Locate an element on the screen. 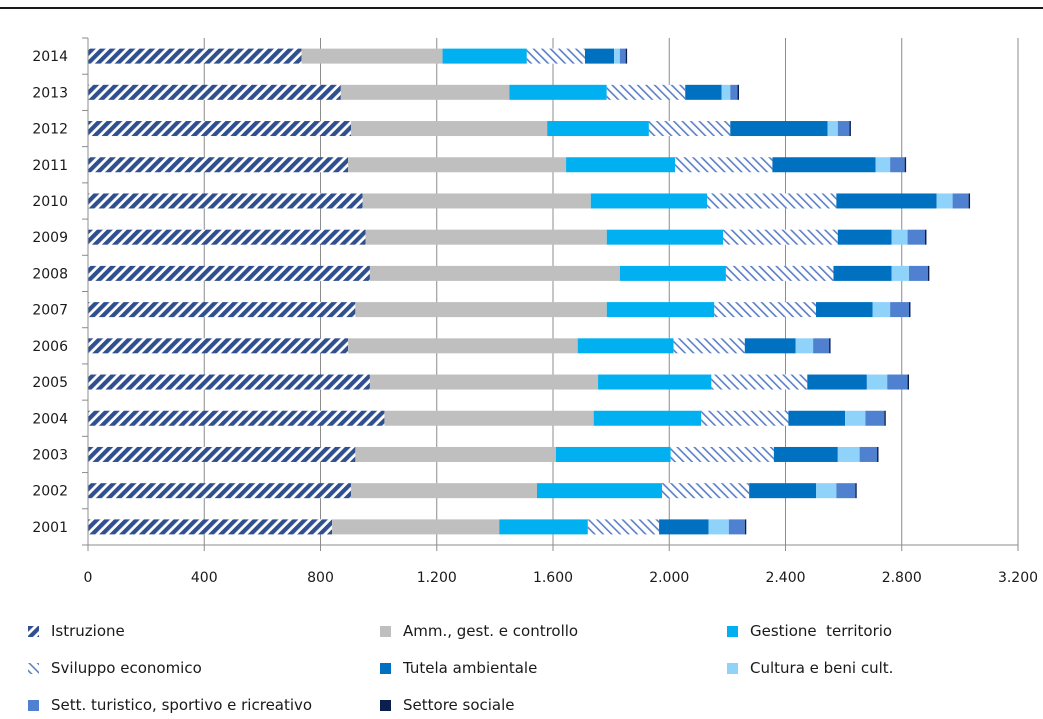  bar-row-2006 is located at coordinates (459, 346).